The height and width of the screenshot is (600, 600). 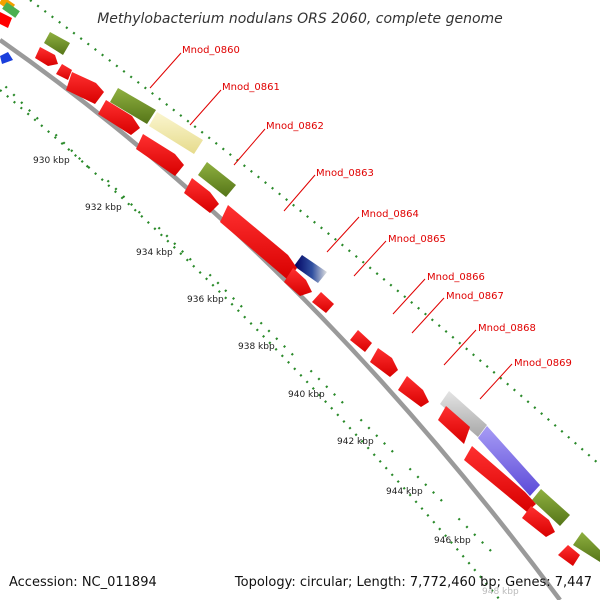 What do you see at coordinates (6, 20) in the screenshot?
I see `cds-feature-edge` at bounding box center [6, 20].